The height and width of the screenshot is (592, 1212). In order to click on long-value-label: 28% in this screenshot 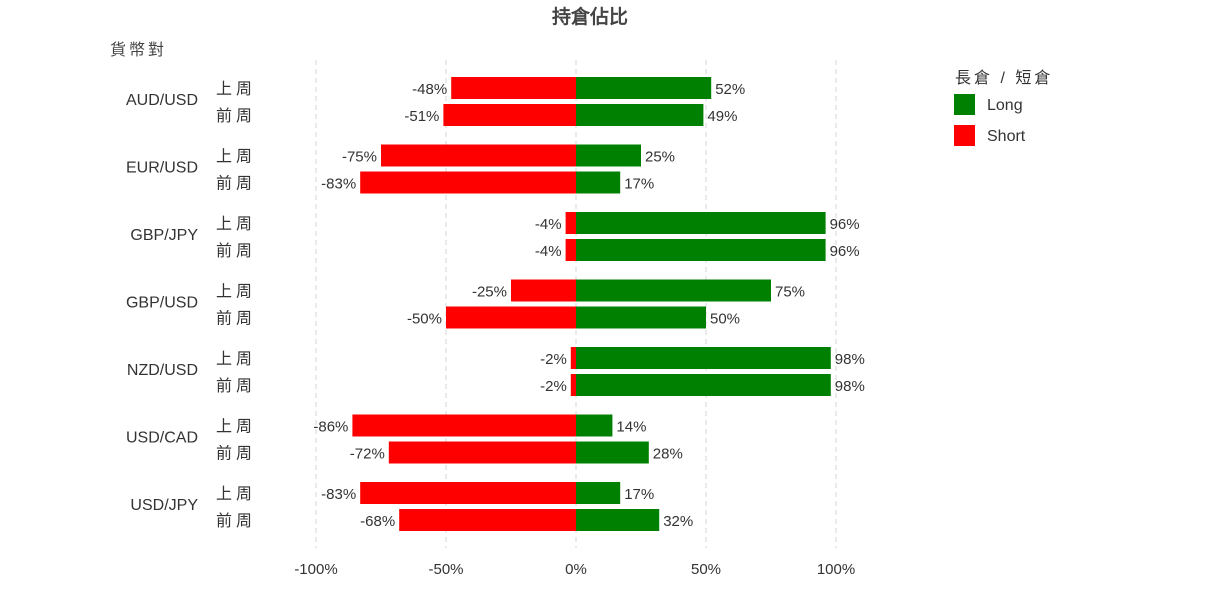, I will do `click(668, 454)`.